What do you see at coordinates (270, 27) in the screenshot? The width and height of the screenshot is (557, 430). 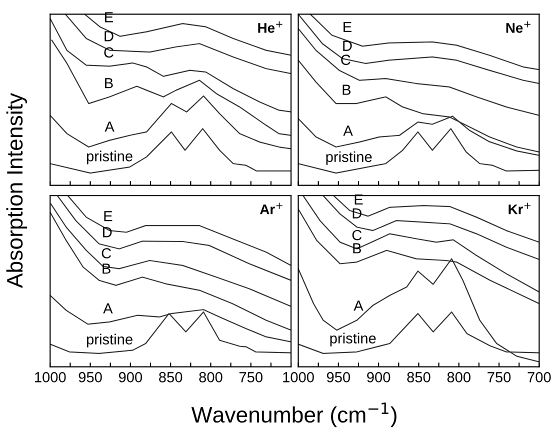 I see `chart-title: He$^{+}$` at bounding box center [270, 27].